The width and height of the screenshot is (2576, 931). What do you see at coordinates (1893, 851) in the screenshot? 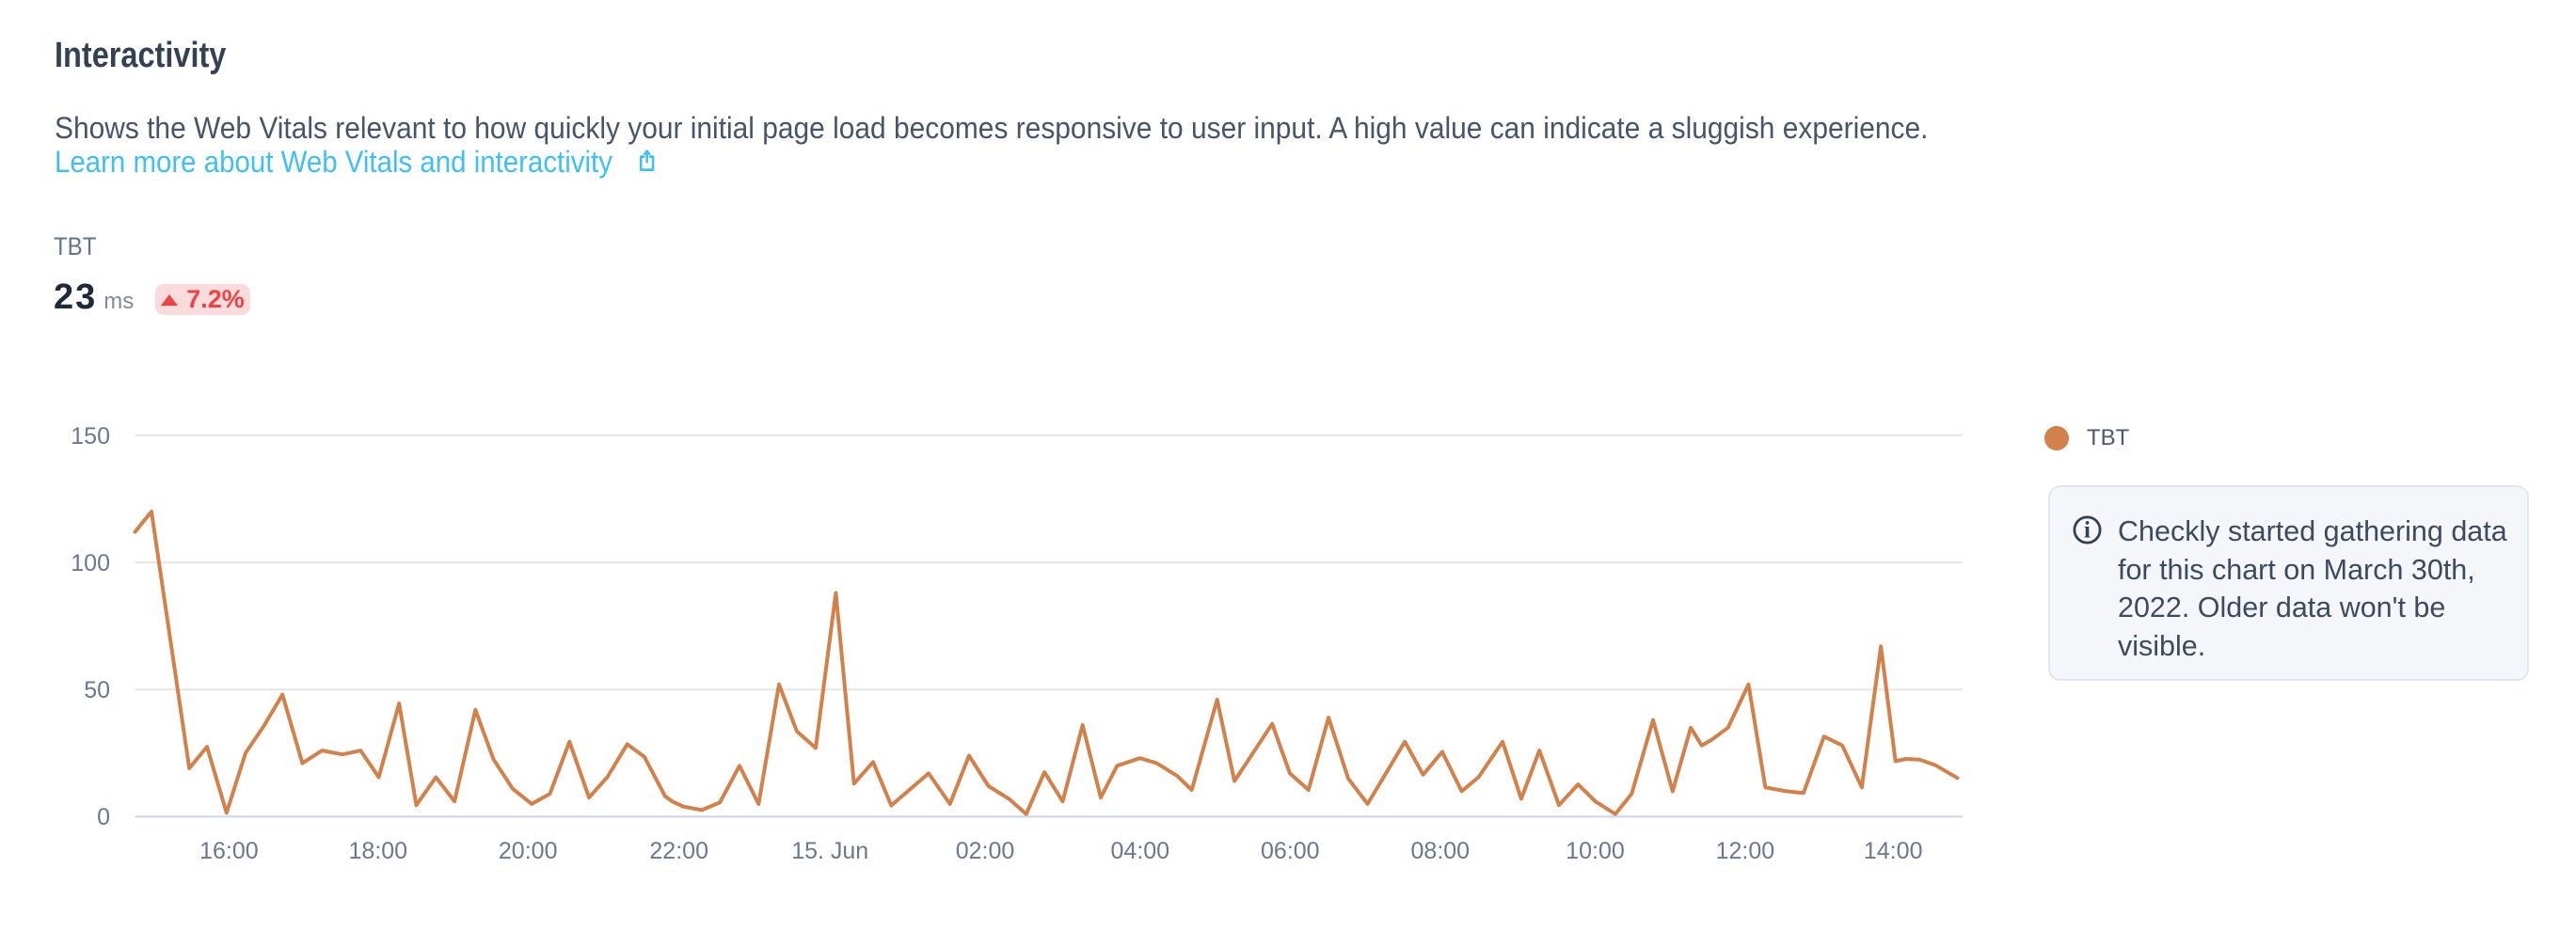
I see `svg-text: 14:00` at bounding box center [1893, 851].